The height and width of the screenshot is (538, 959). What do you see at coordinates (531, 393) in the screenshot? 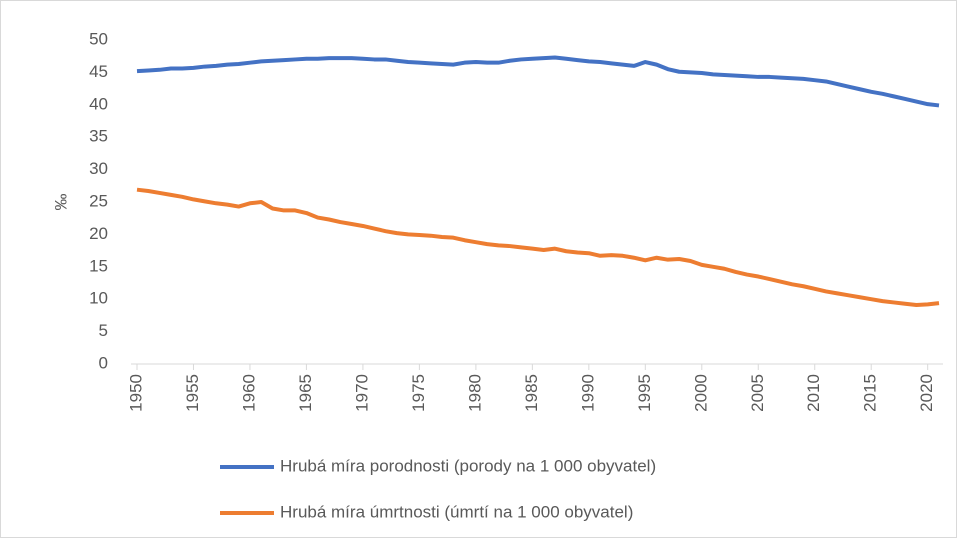
I see `x-tick-label: 1985` at bounding box center [531, 393].